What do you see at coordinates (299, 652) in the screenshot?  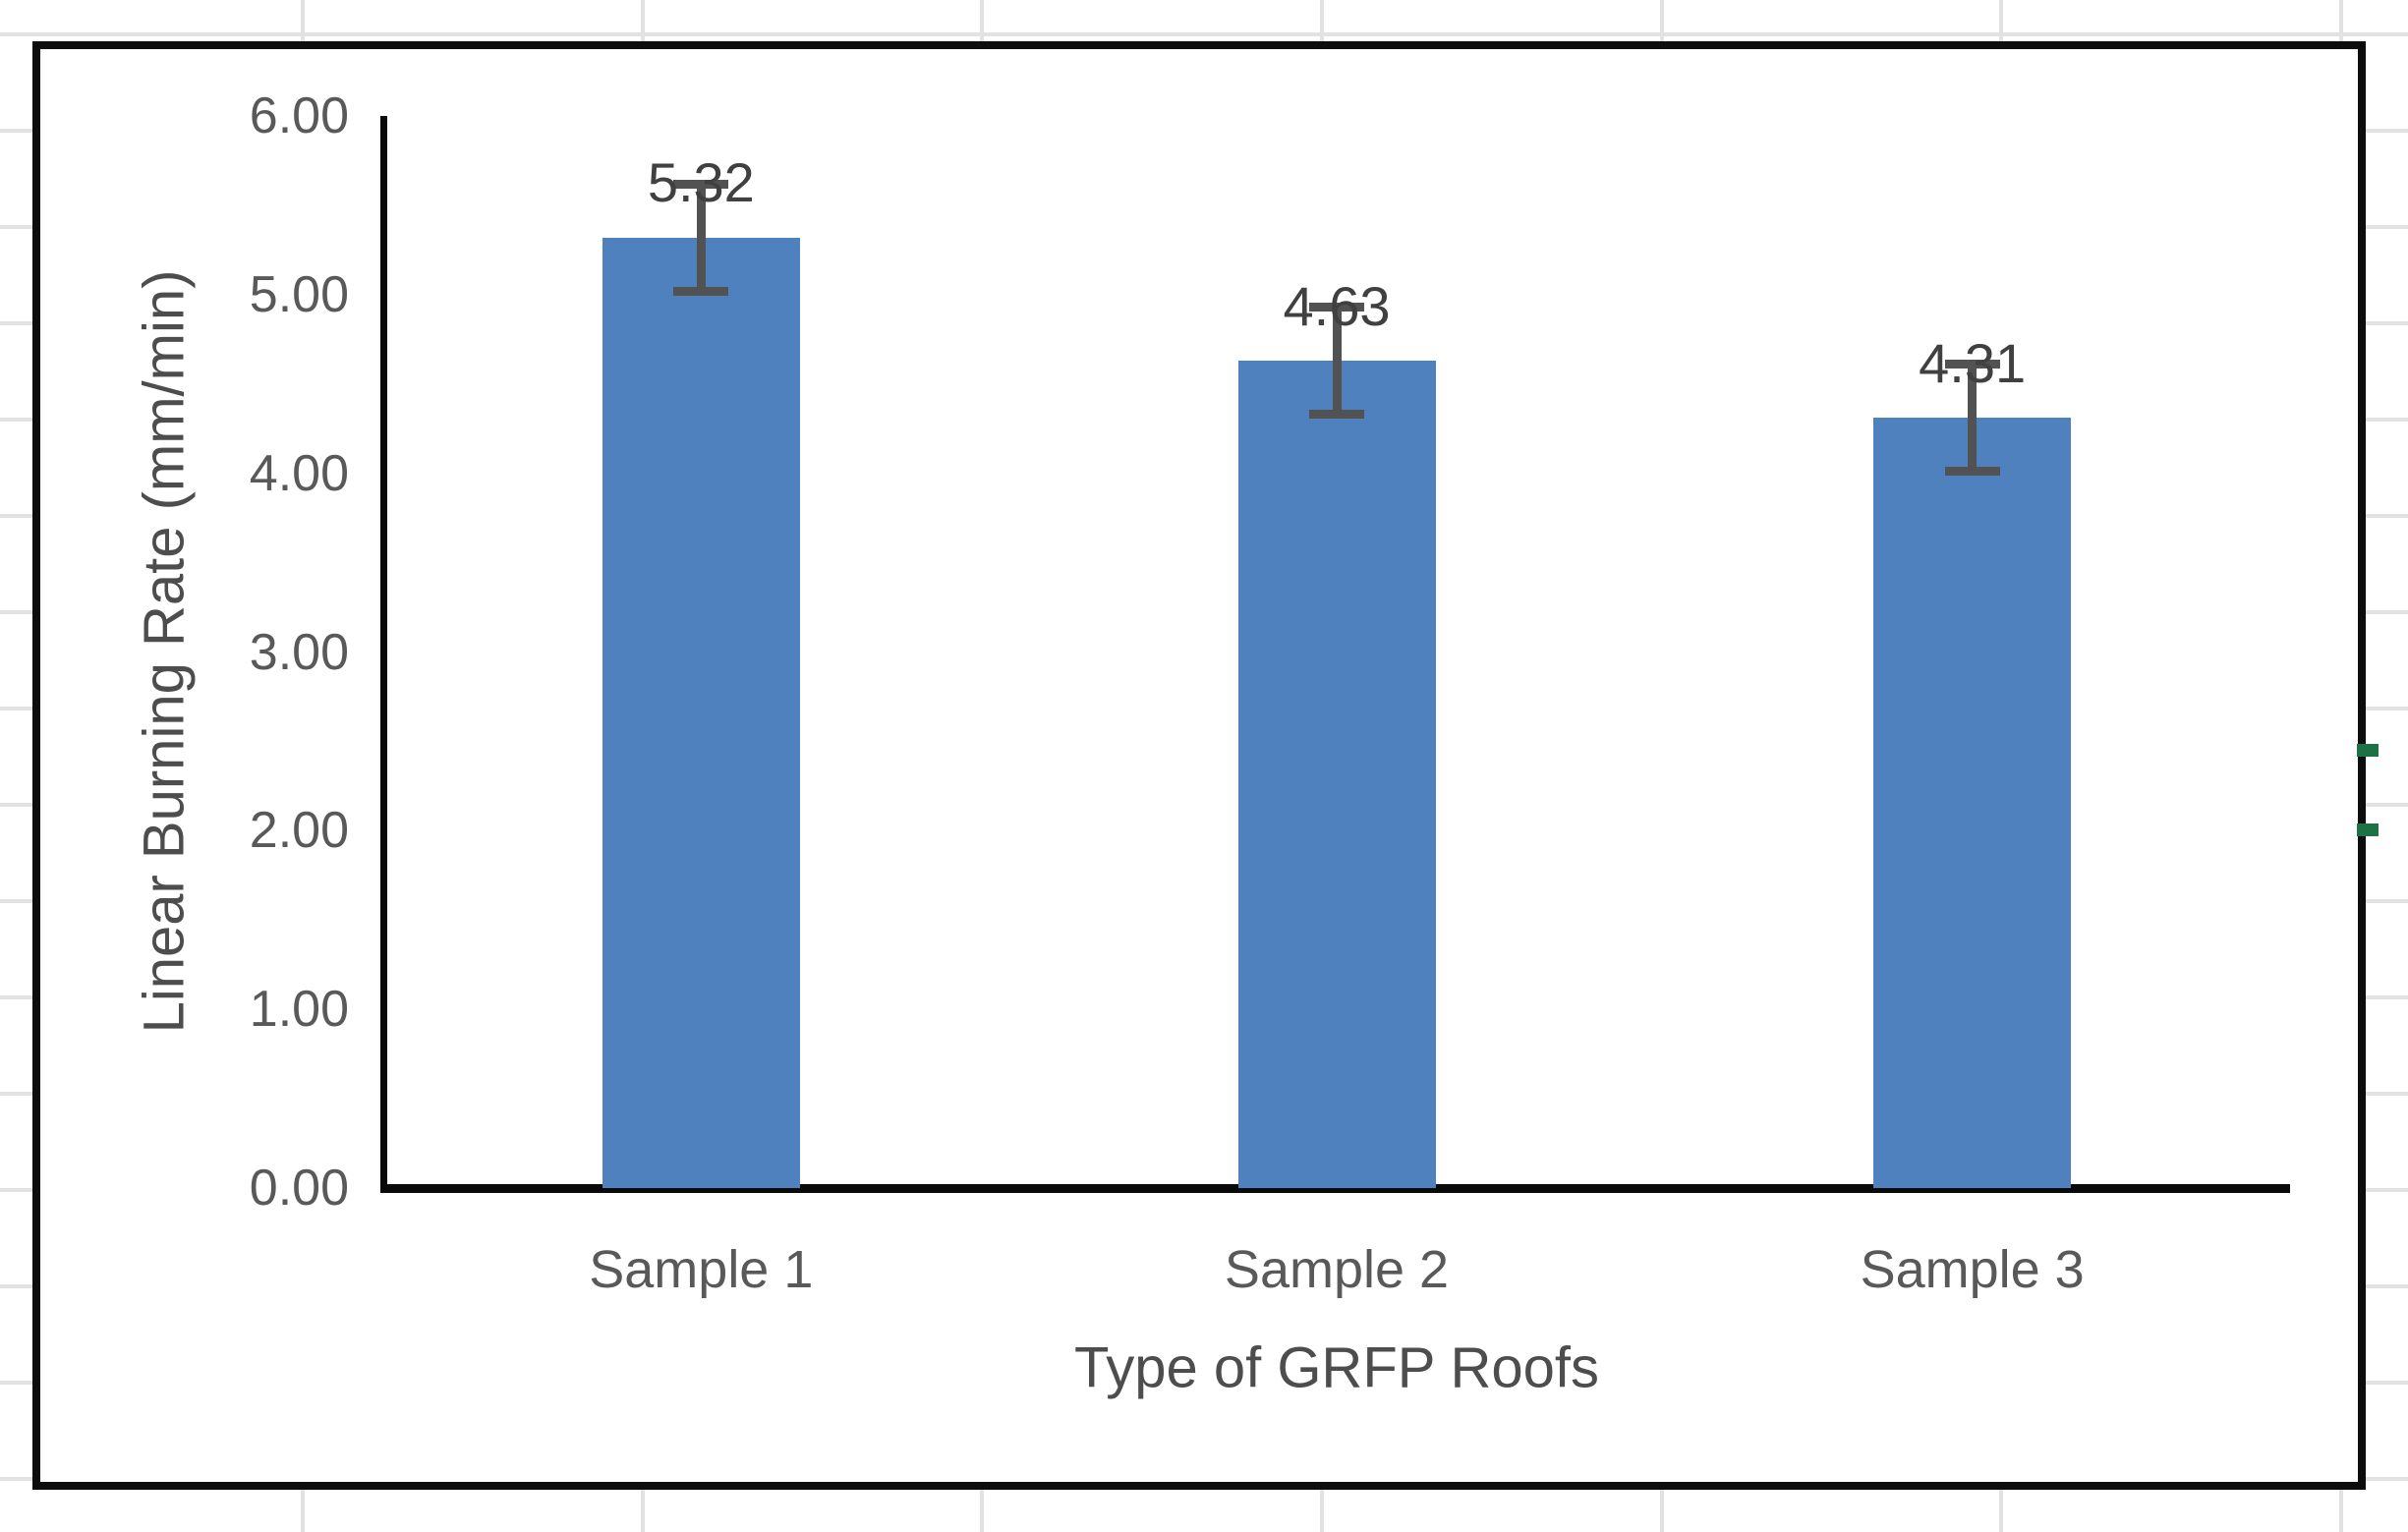 I see `y-tick-label: 3.00` at bounding box center [299, 652].